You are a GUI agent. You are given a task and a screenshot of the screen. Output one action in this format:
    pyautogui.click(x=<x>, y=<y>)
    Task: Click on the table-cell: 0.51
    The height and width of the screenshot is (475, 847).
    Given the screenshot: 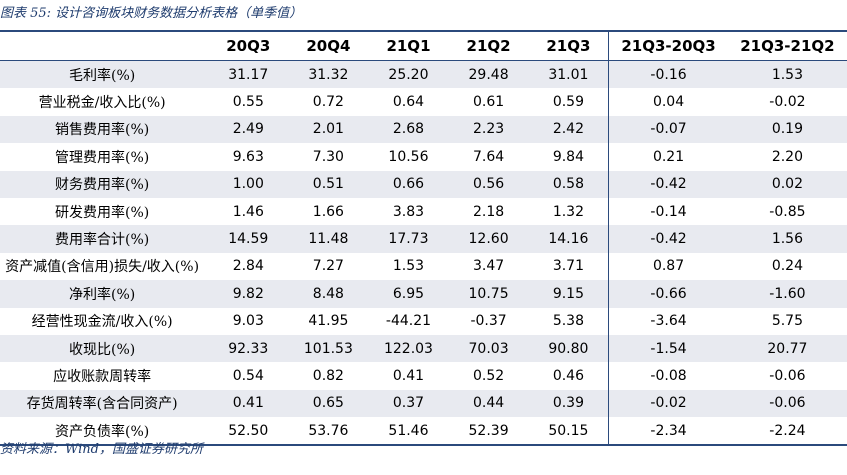 What is the action you would take?
    pyautogui.click(x=328, y=184)
    